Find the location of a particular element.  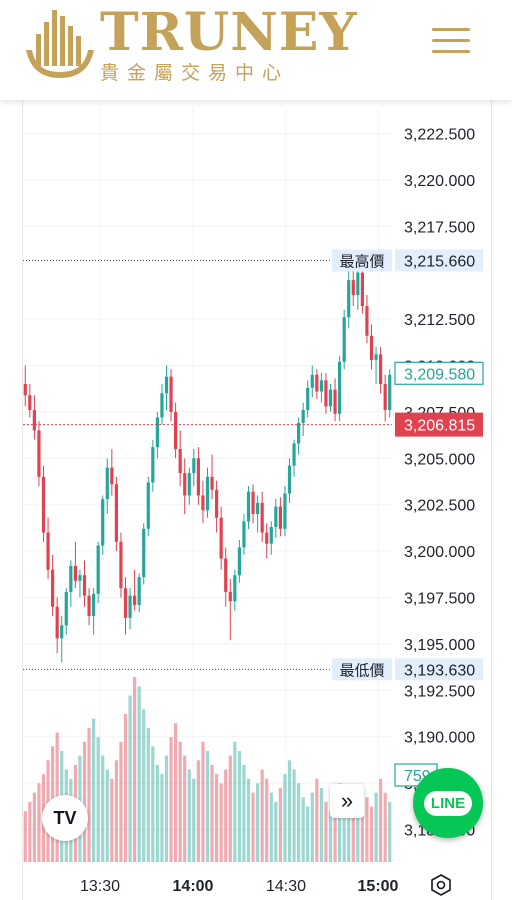

scroll-to-realtime-button: » is located at coordinates (347, 801).